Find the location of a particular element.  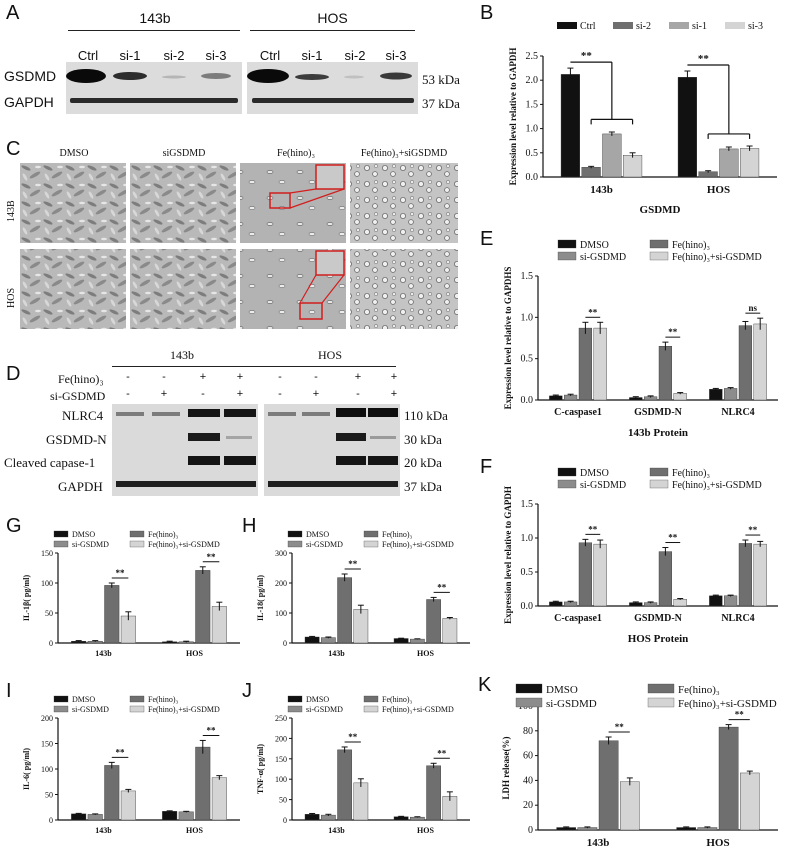

y-tick-label: 2.5 is located at coordinates (532, 56).